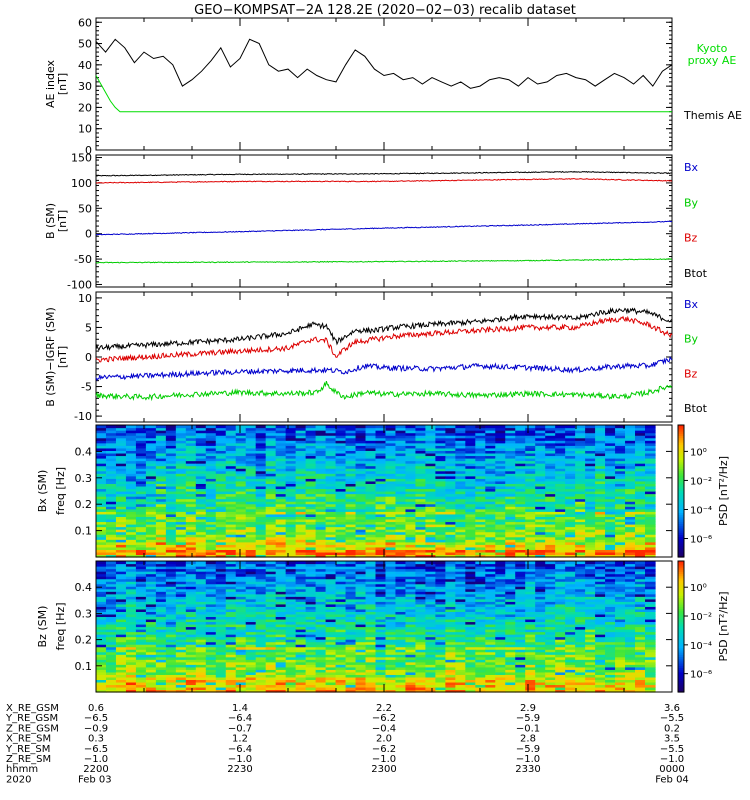  What do you see at coordinates (81, 183) in the screenshot?
I see `y-tick-label: 100` at bounding box center [81, 183].